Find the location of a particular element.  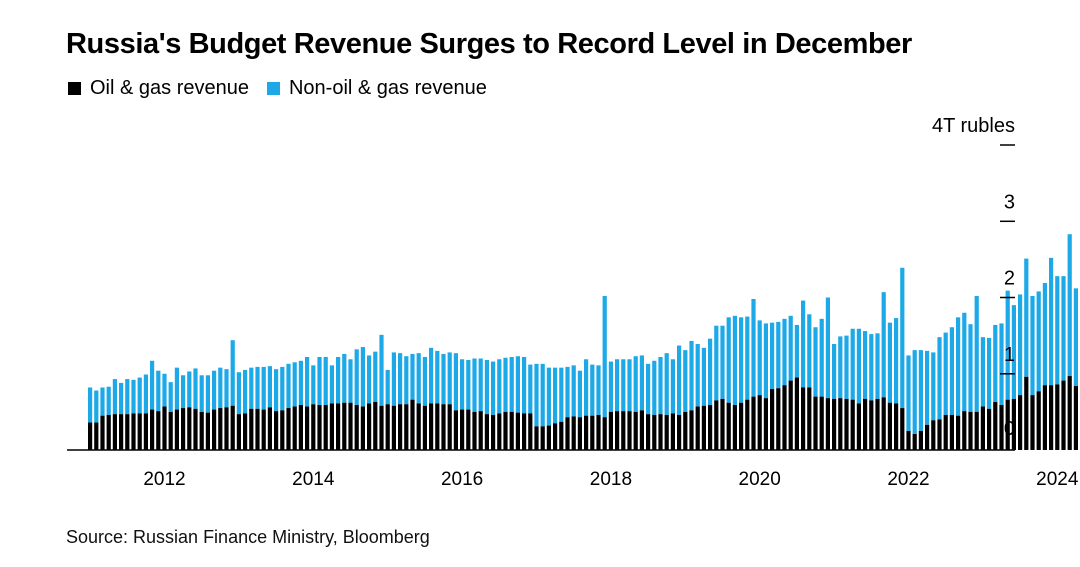

y-tick-label-1: 1 is located at coordinates (1009, 355).